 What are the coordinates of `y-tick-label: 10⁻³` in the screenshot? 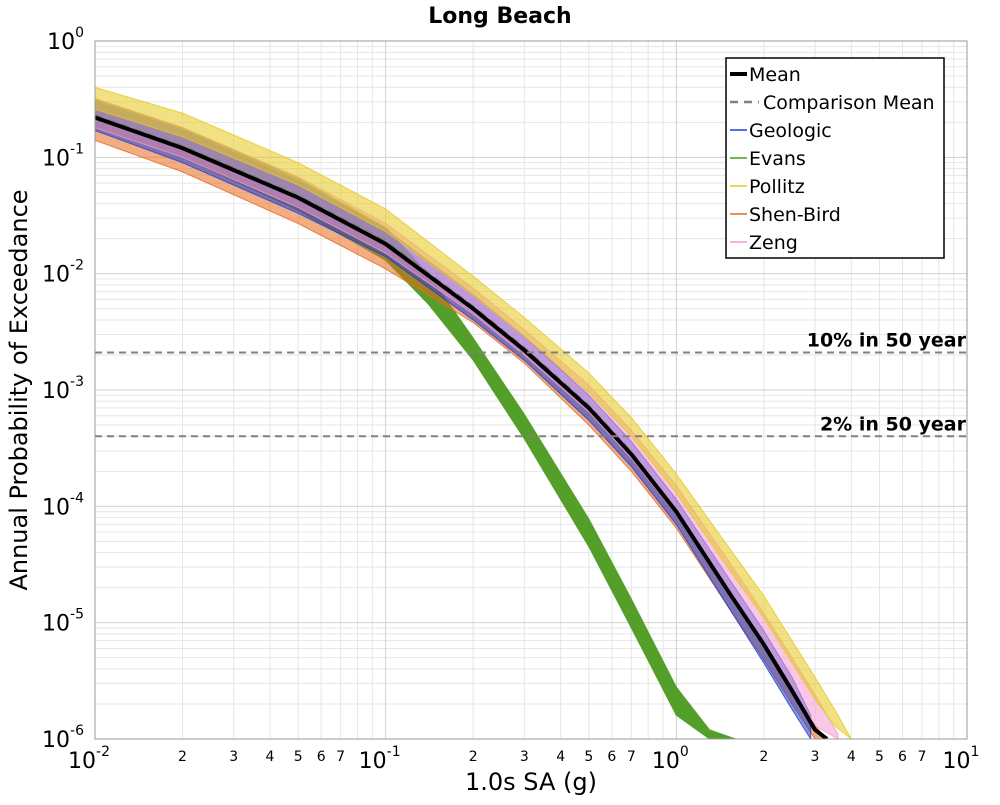 It's located at (63, 389).